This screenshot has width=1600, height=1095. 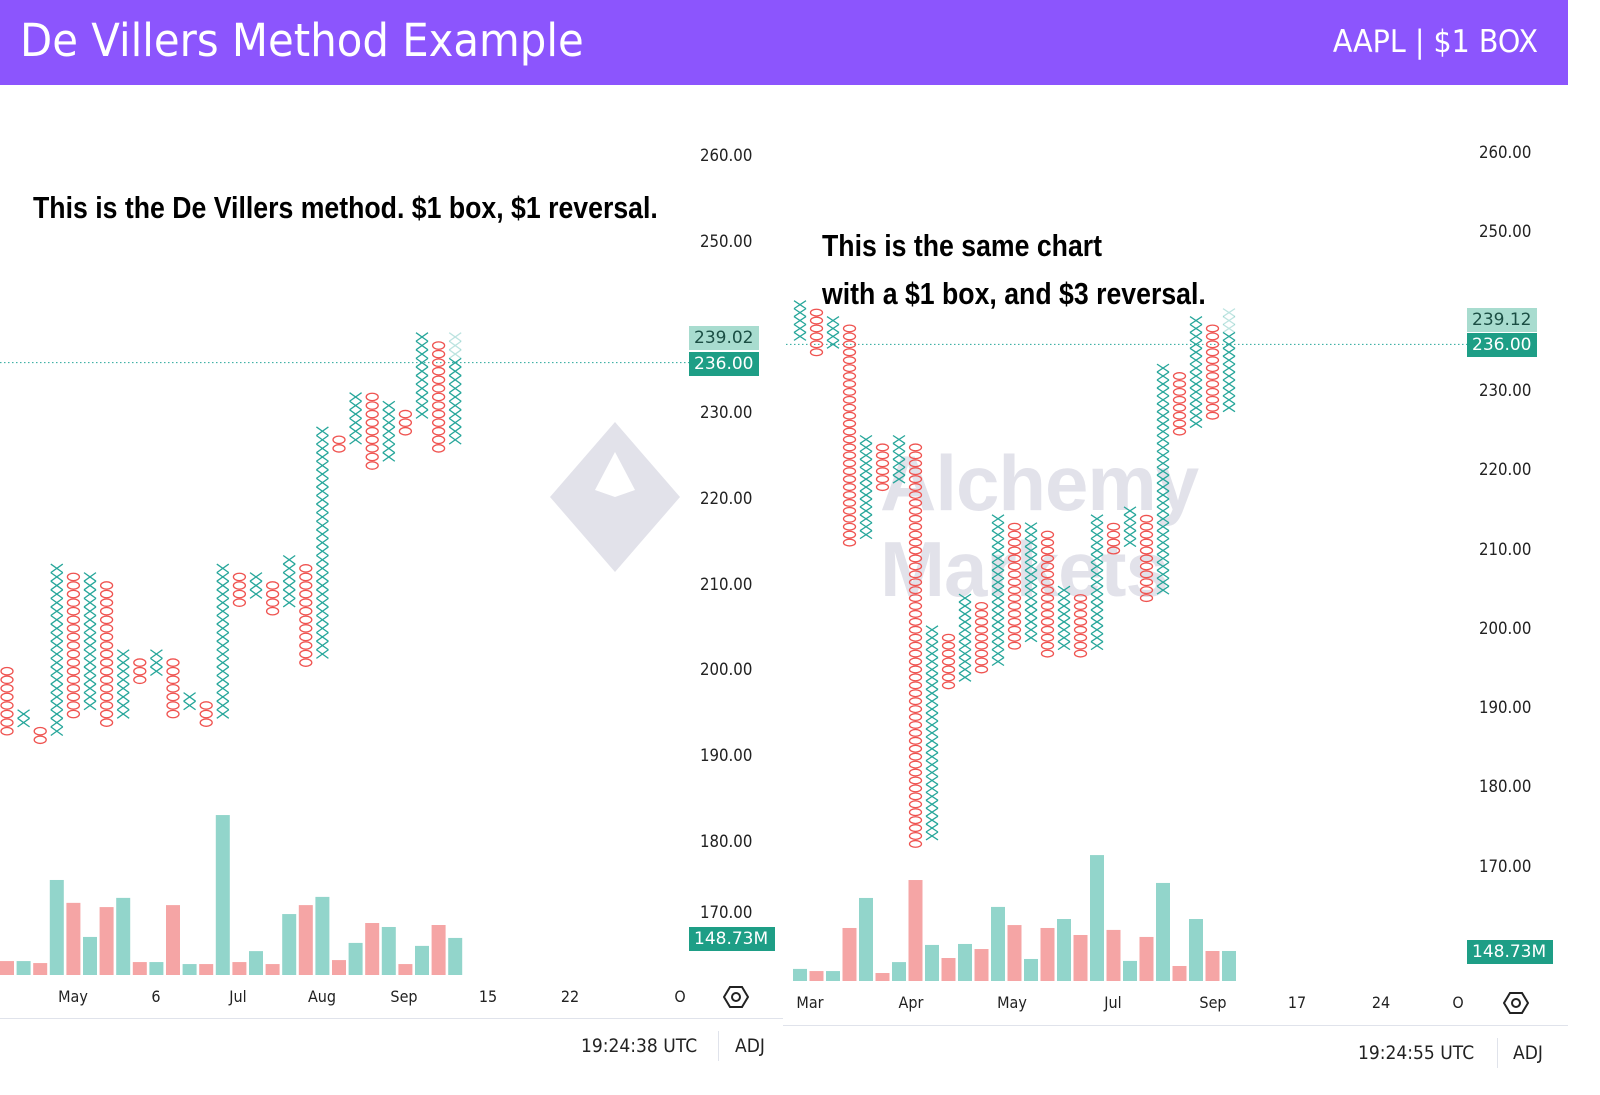 What do you see at coordinates (1505, 628) in the screenshot?
I see `y-axis-tick: 200.00` at bounding box center [1505, 628].